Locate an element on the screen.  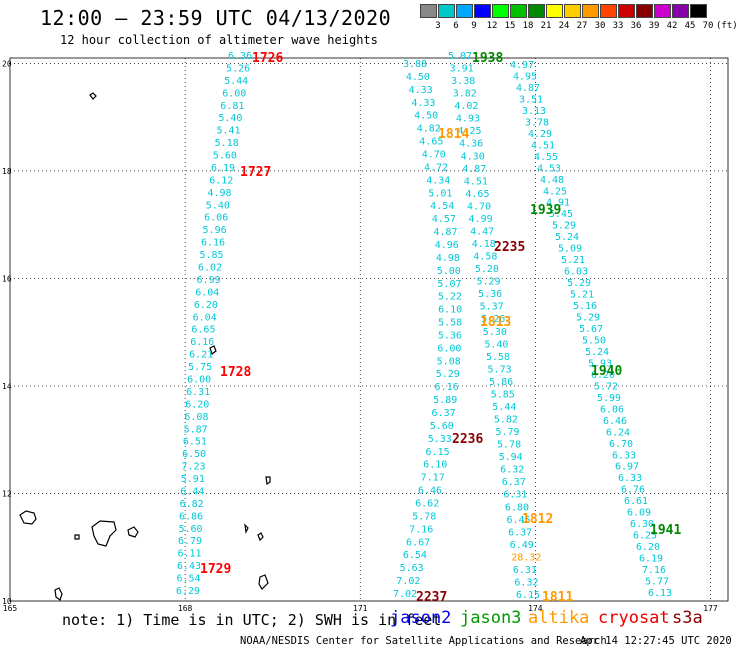
wave-height-value: 5.85 is located at coordinates (211, 255).